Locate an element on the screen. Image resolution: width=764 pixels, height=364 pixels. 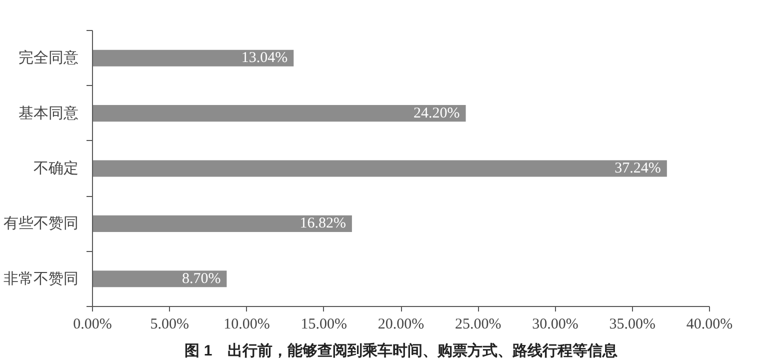
x-tick-label: 20.00% is located at coordinates (401, 324).